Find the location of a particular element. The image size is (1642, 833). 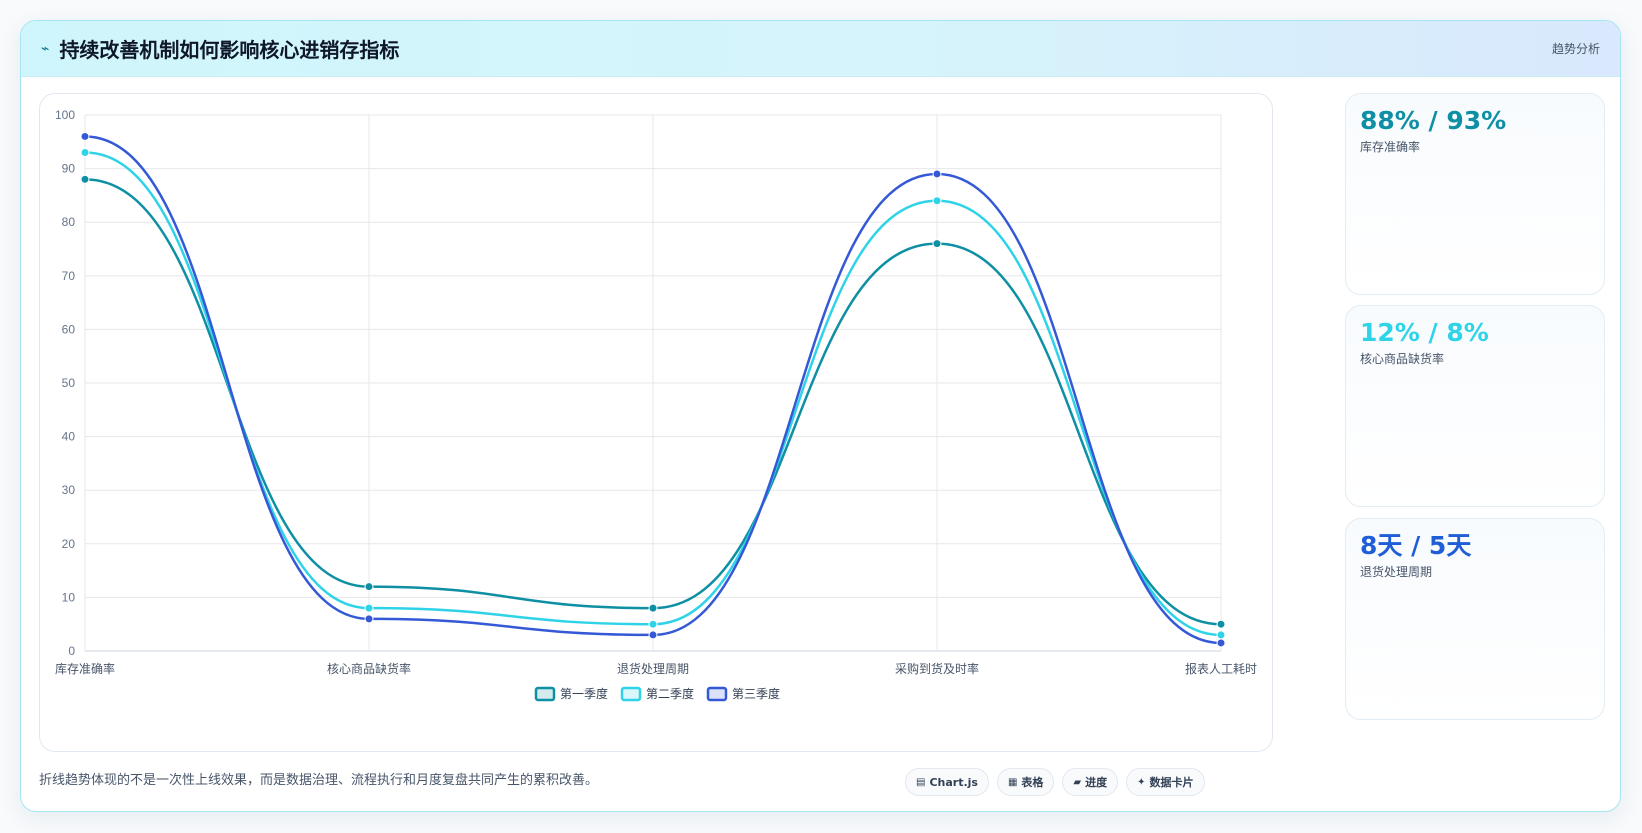

y-tick-label: 40 is located at coordinates (69, 437).